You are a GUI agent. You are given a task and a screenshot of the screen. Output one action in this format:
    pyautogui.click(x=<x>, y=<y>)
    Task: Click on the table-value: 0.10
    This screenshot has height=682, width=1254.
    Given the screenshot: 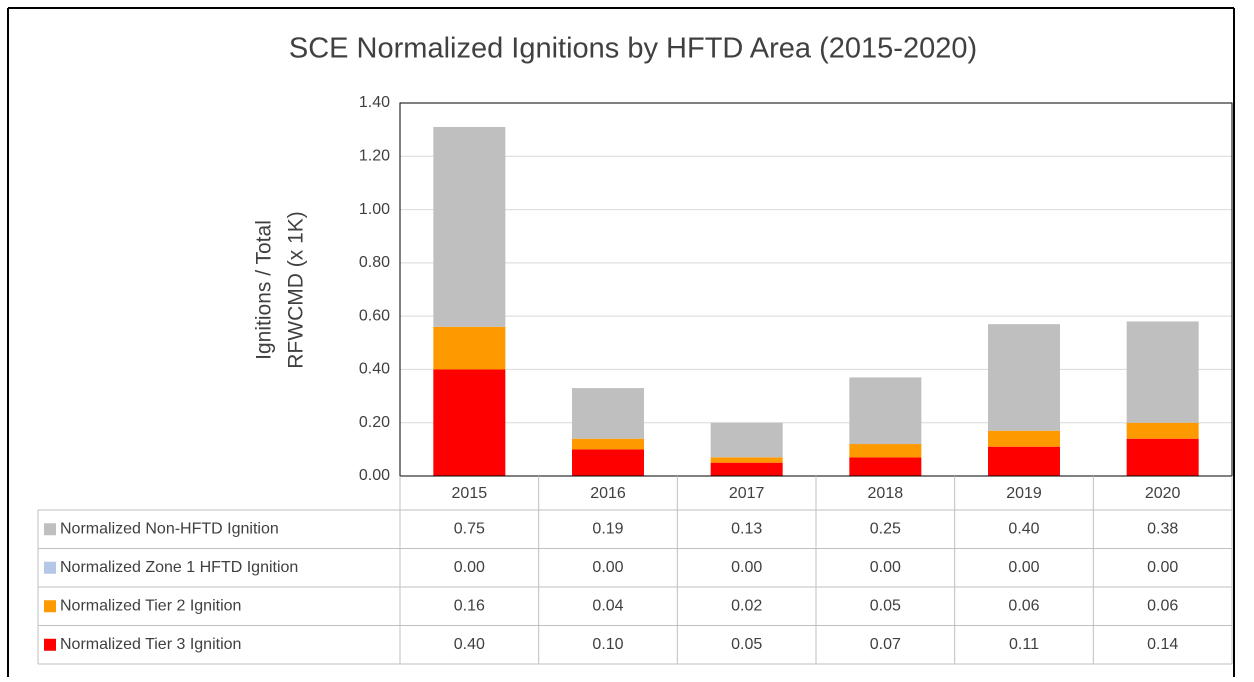 What is the action you would take?
    pyautogui.click(x=607, y=644)
    